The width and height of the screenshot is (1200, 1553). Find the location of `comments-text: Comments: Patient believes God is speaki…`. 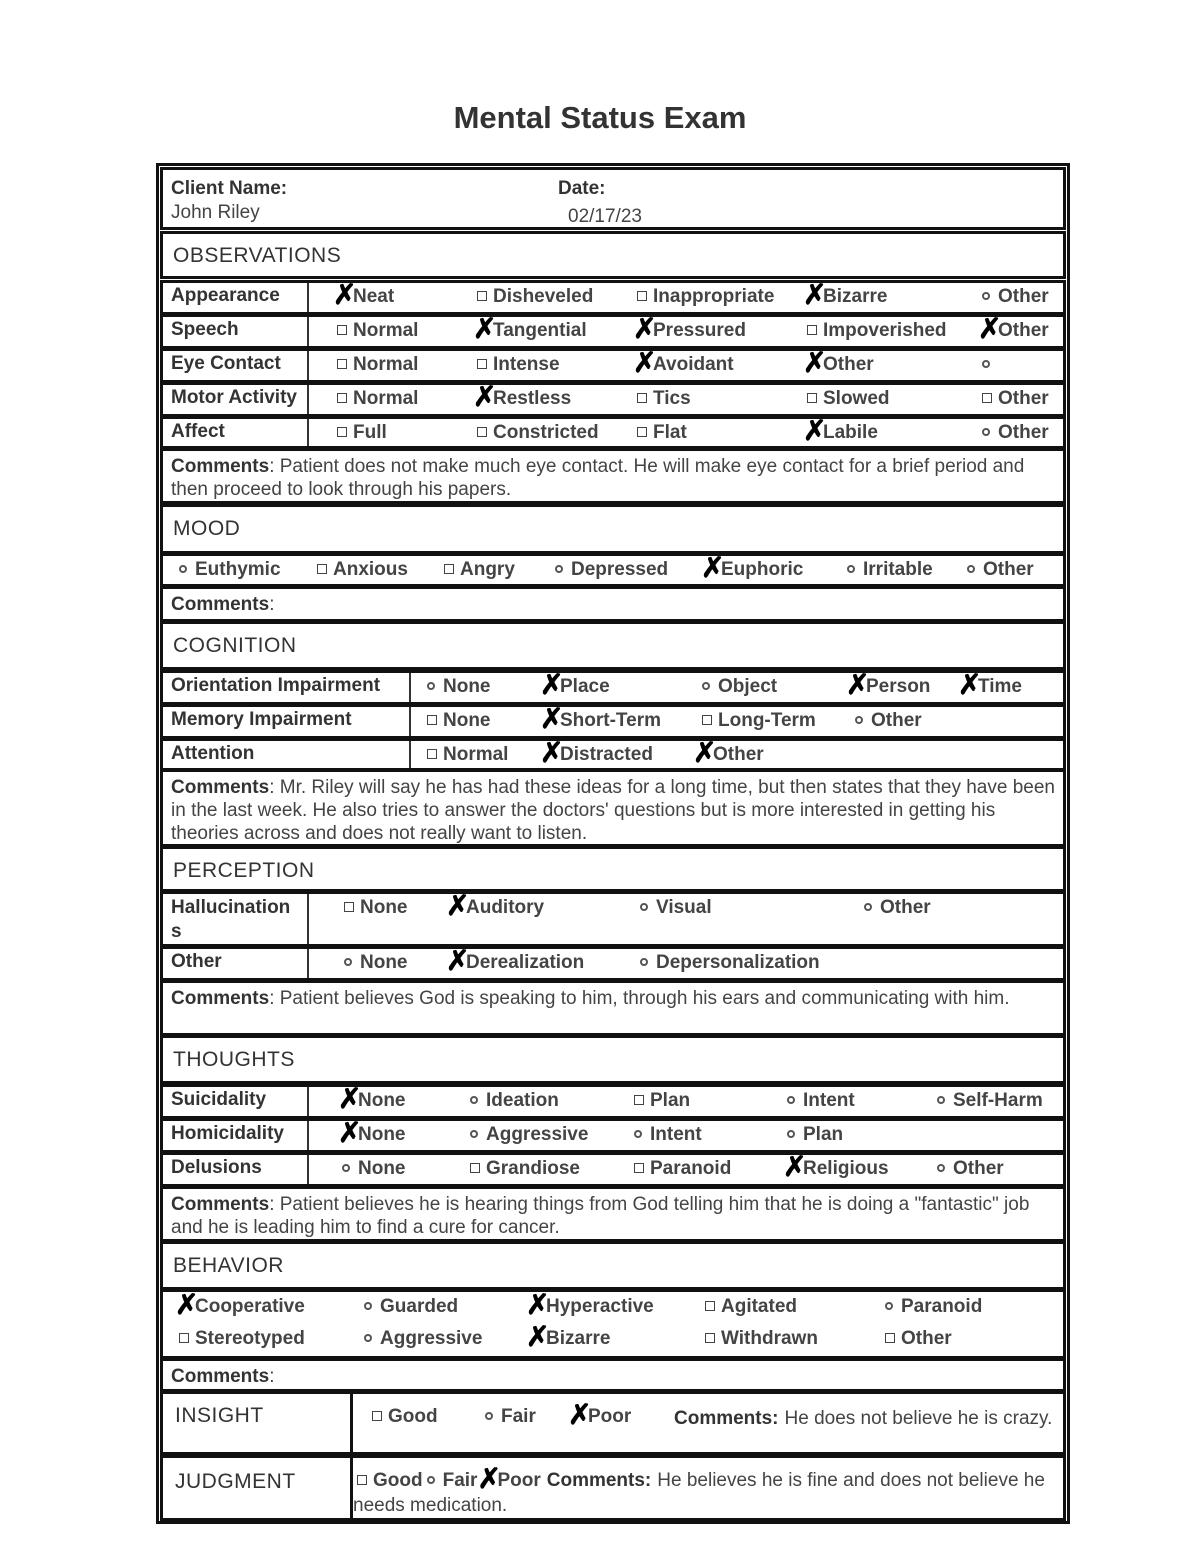

comments-text: Comments: Patient believes God is speaki… is located at coordinates (613, 998).